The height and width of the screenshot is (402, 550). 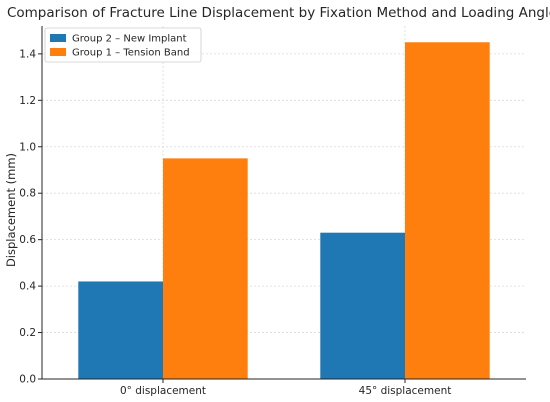 What do you see at coordinates (27, 287) in the screenshot?
I see `y-tick-label: 0.4` at bounding box center [27, 287].